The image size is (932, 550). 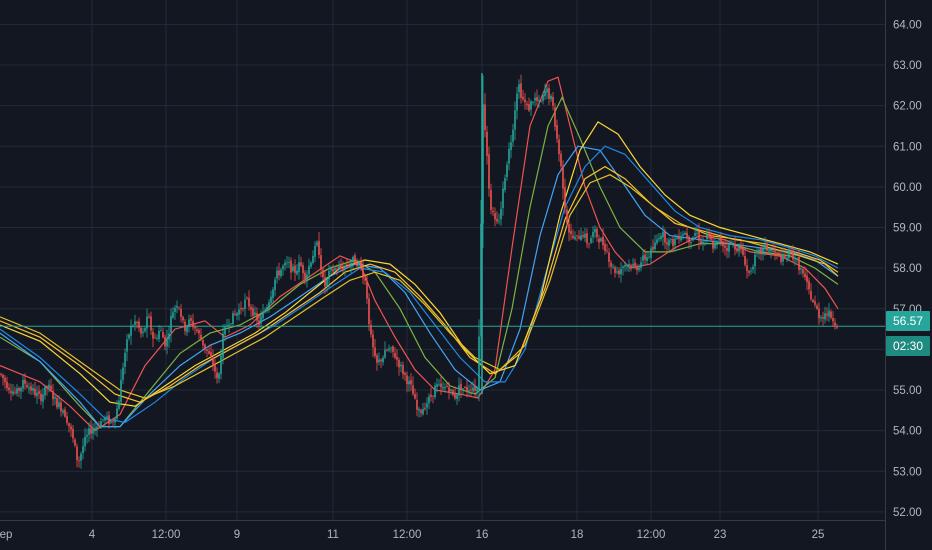 I want to click on x-tick-label: 12:00, so click(x=166, y=535).